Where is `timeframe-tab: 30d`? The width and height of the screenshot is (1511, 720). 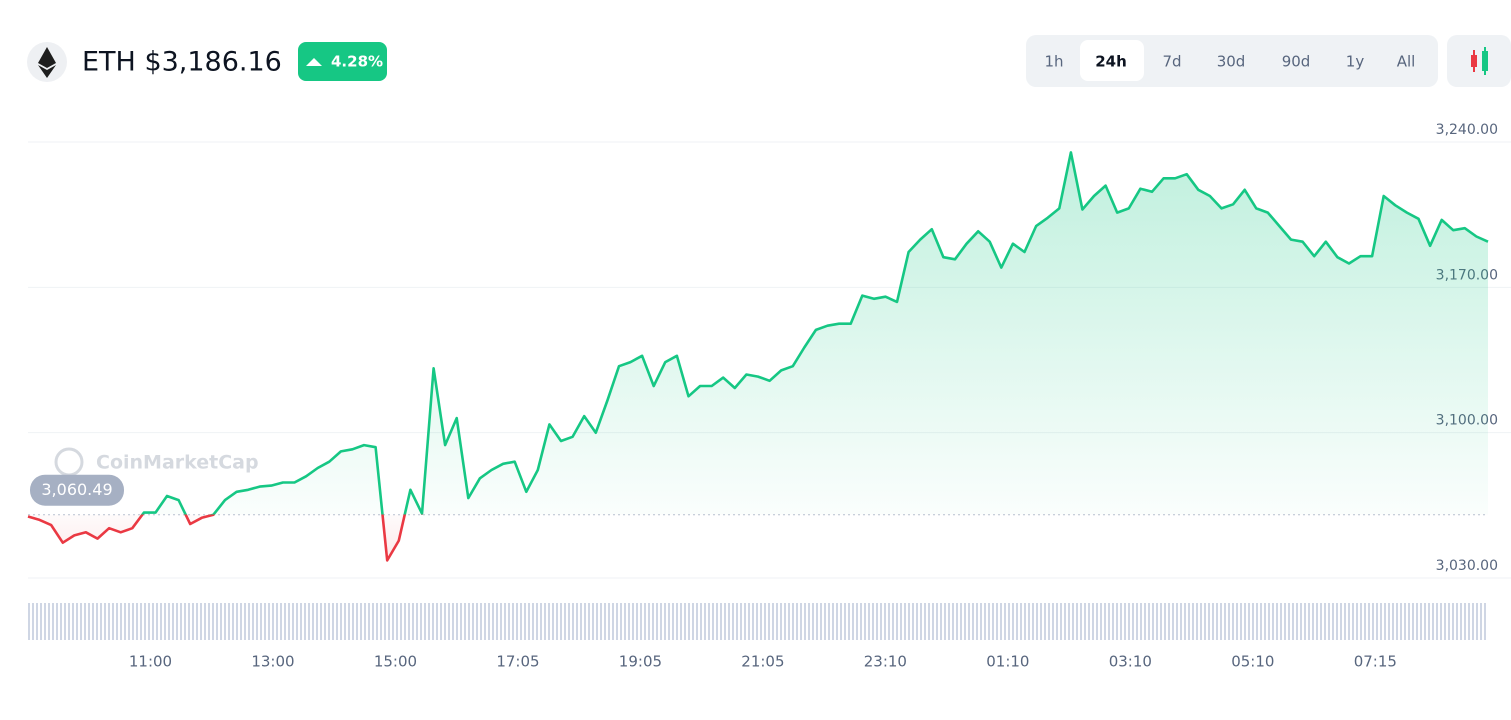 timeframe-tab: 30d is located at coordinates (1231, 62).